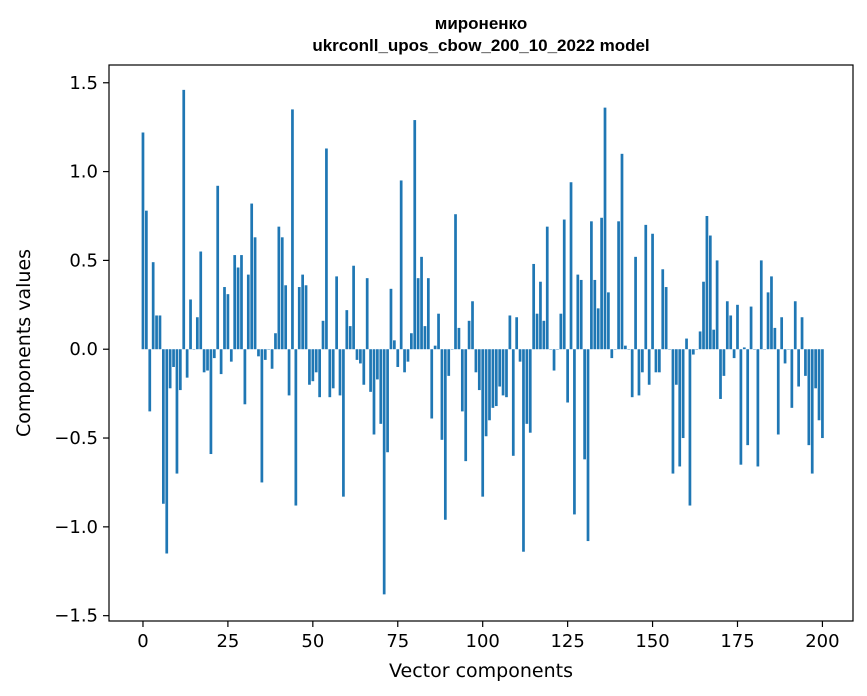  What do you see at coordinates (83, 260) in the screenshot?
I see `y-tick-label: 0.5` at bounding box center [83, 260].